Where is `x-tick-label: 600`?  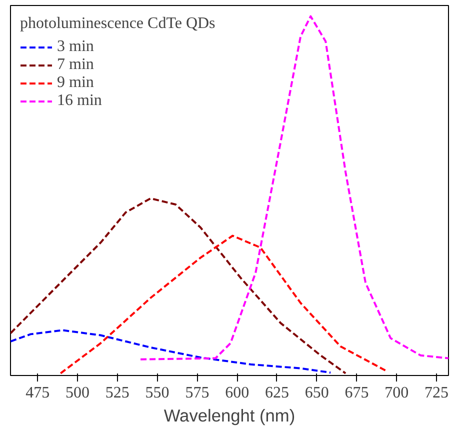 x-tick-label: 600 is located at coordinates (237, 393).